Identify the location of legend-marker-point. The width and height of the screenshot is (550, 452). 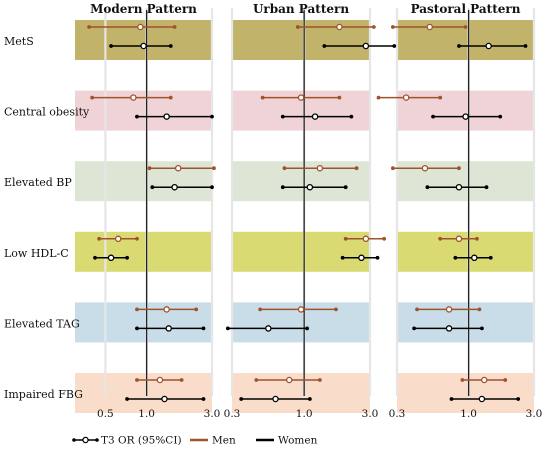
(85, 440).